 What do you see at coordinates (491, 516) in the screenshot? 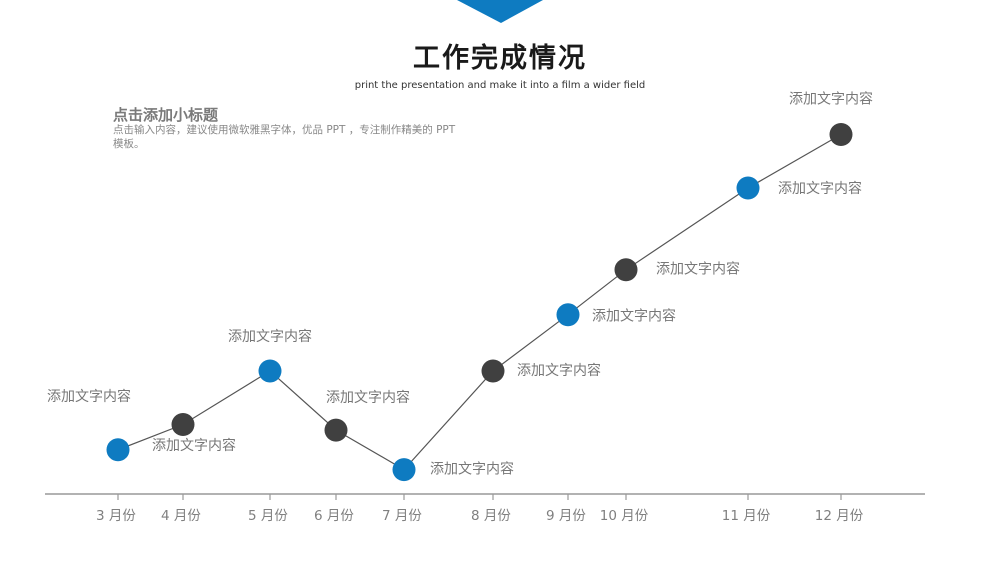
I see `x-tick-label-5: 8 月份` at bounding box center [491, 516].